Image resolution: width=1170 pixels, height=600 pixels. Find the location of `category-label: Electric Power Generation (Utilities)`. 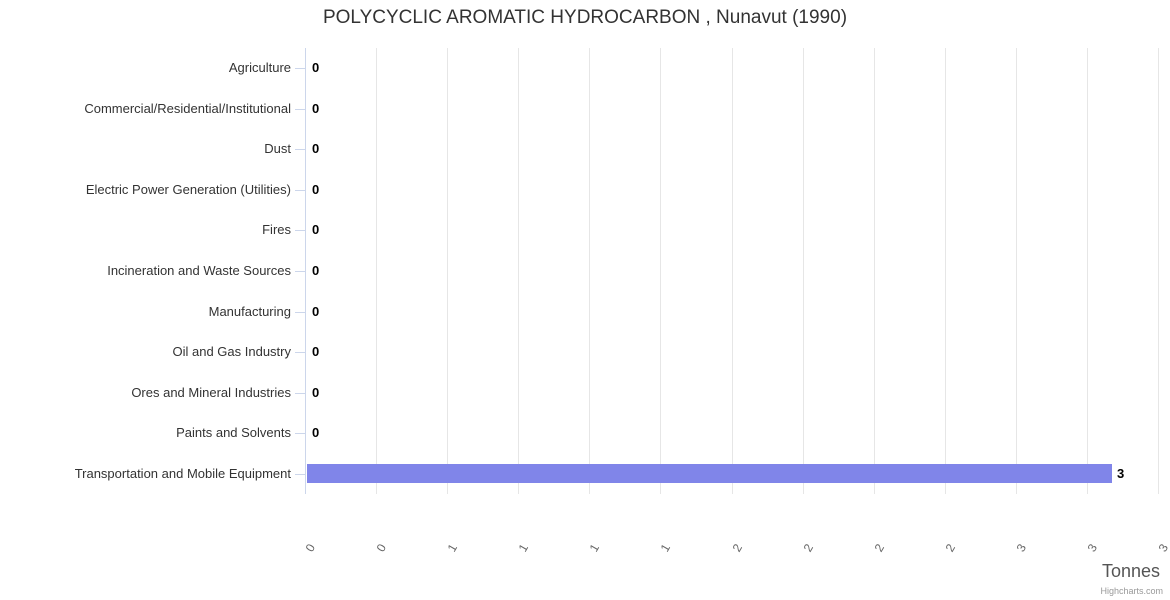

category-label: Electric Power Generation (Utilities) is located at coordinates (188, 189).